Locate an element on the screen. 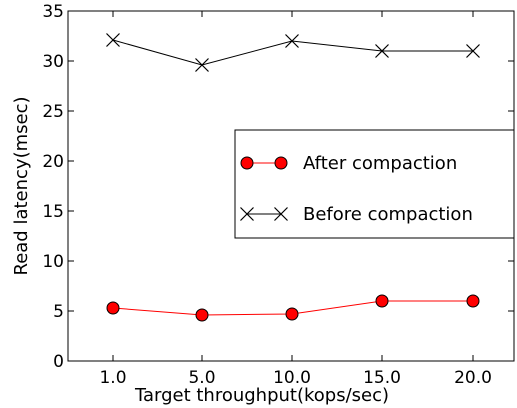 The height and width of the screenshot is (408, 517). legend: After compaction Before compaction is located at coordinates (374, 184).